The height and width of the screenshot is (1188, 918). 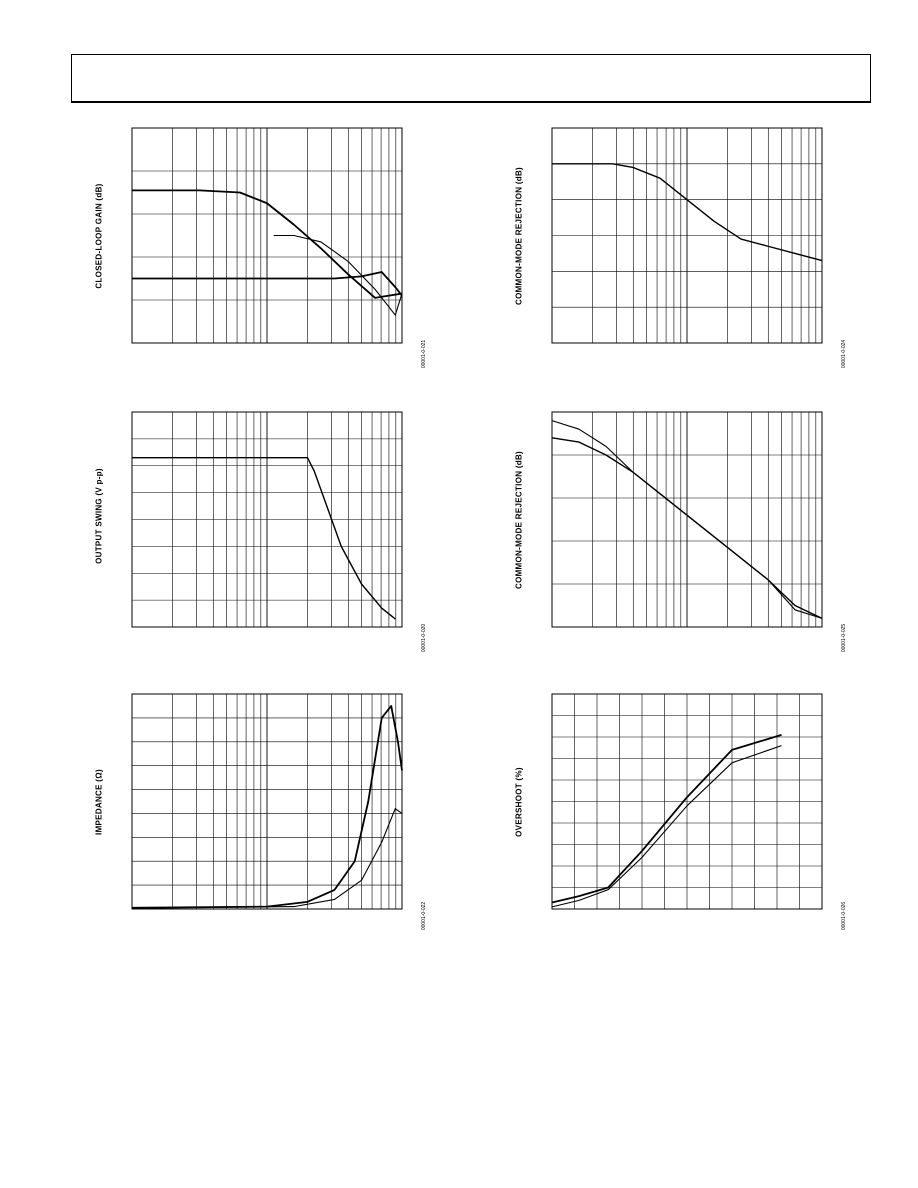 What do you see at coordinates (99, 802) in the screenshot?
I see `y-axis-label: IMPEDANCE (Ω)` at bounding box center [99, 802].